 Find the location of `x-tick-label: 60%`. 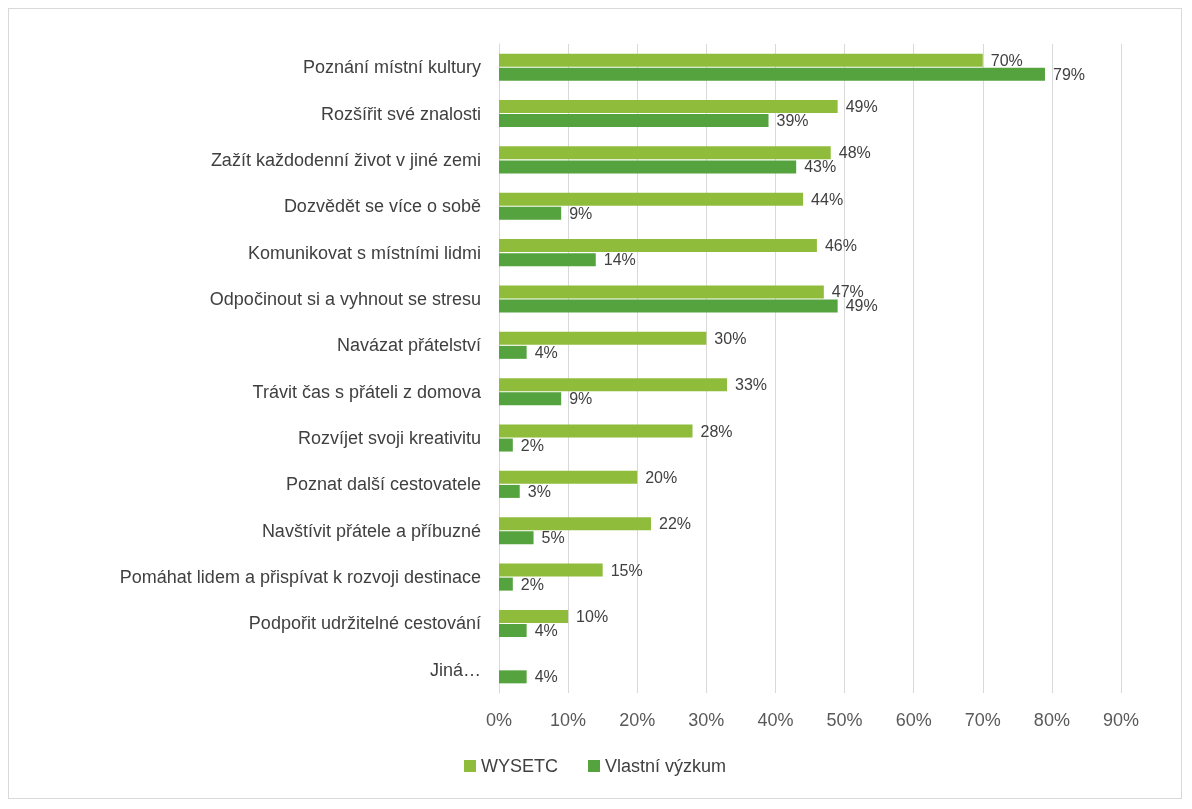

x-tick-label: 60% is located at coordinates (913, 720).